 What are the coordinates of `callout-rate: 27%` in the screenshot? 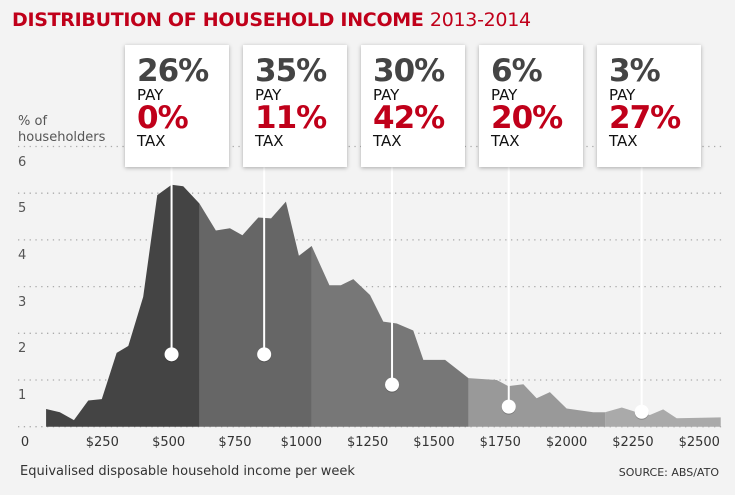 It's located at (645, 118).